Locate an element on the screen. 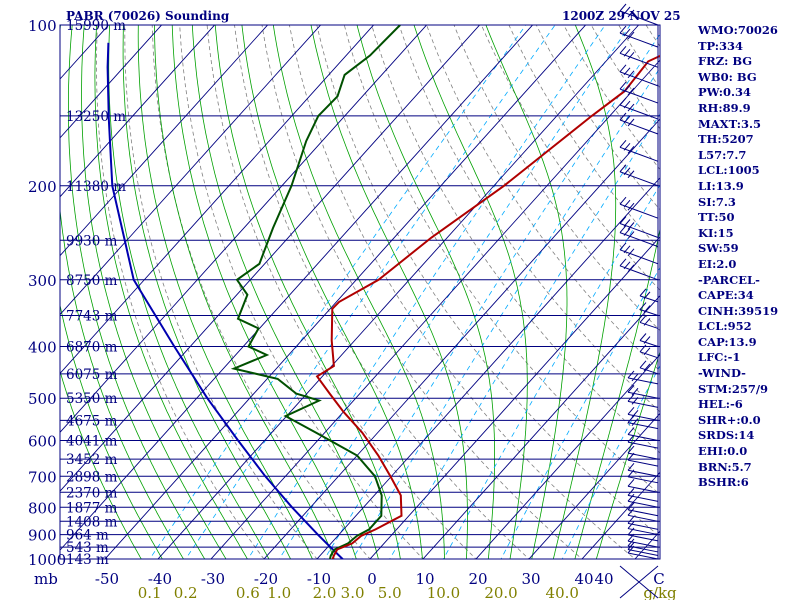 This screenshot has width=800, height=600. height-label: 2898 m is located at coordinates (92, 477).